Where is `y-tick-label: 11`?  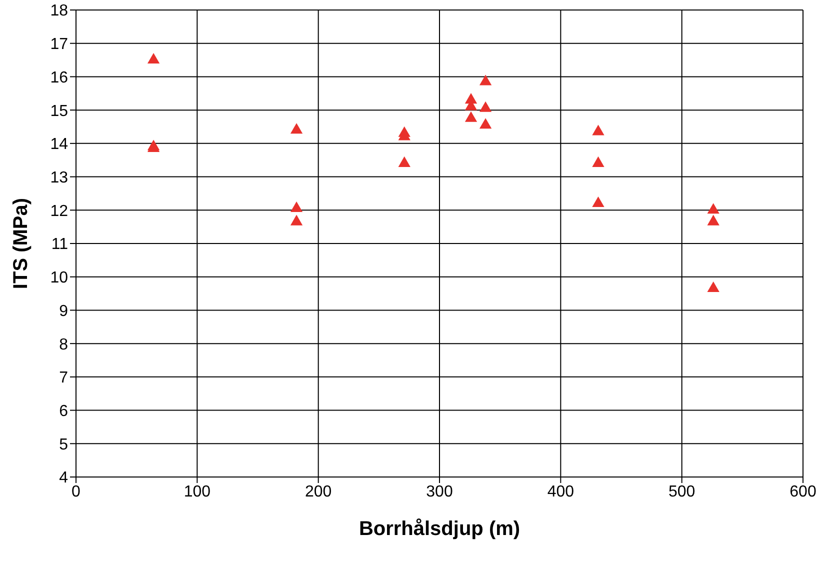 y-tick-label: 11 is located at coordinates (59, 245).